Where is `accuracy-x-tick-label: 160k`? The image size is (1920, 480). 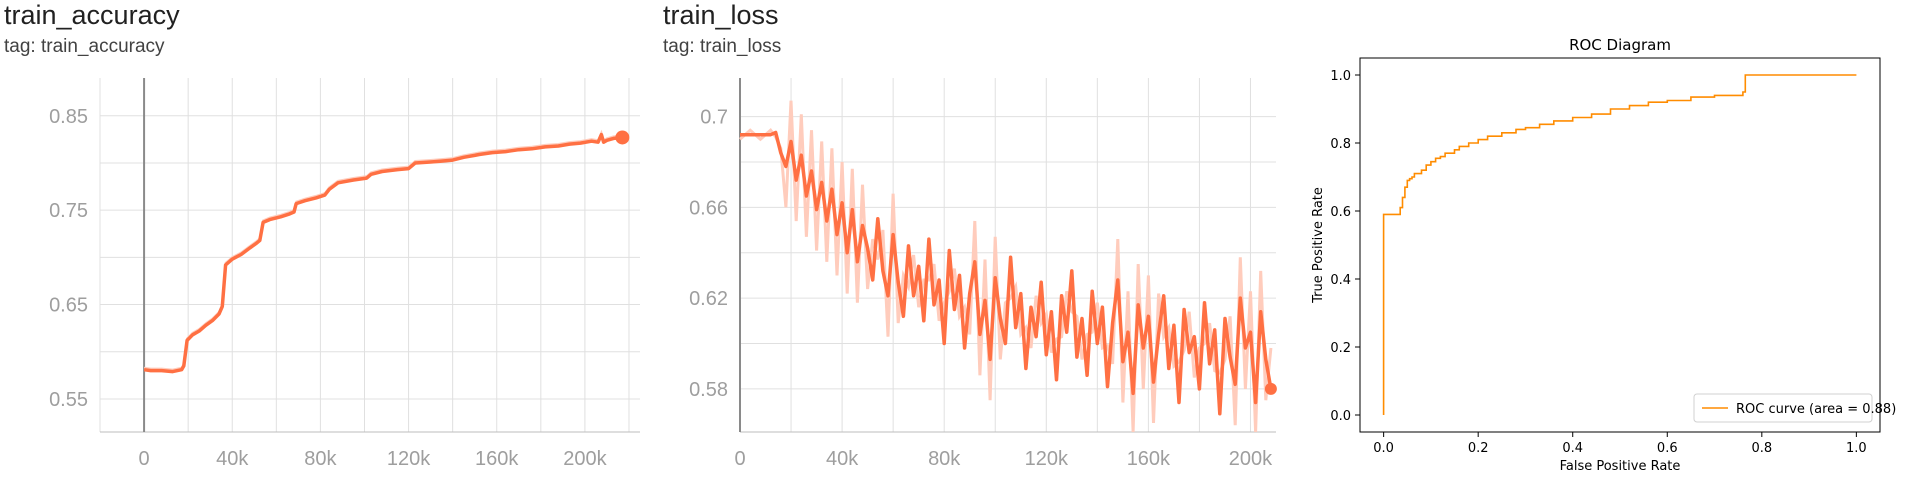 accuracy-x-tick-label: 160k is located at coordinates (497, 459).